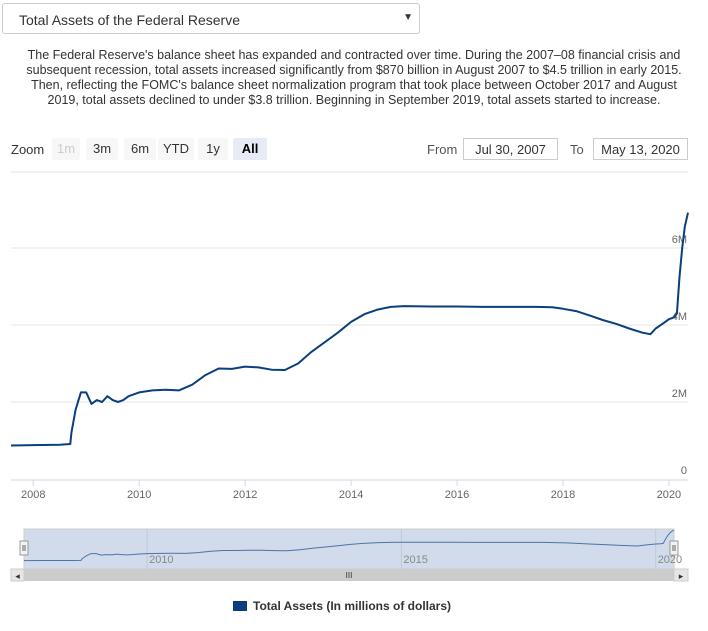 Image resolution: width=708 pixels, height=631 pixels. I want to click on y-tick-label: 2M, so click(679, 394).